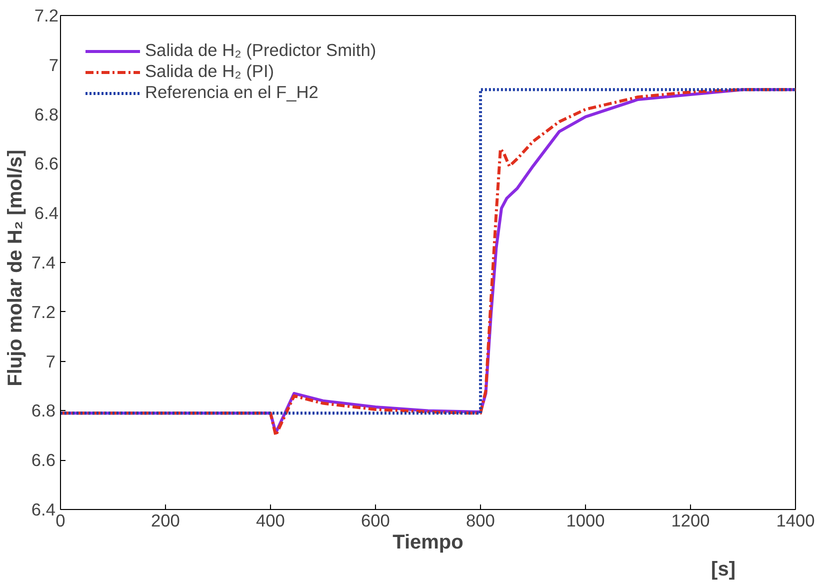 The width and height of the screenshot is (821, 586). What do you see at coordinates (428, 543) in the screenshot?
I see `x-axis-title: Tiempo` at bounding box center [428, 543].